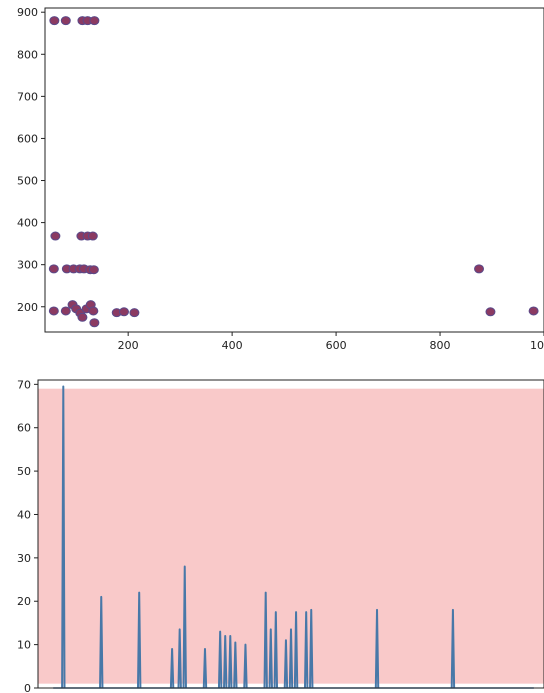 This screenshot has height=693, width=544. Describe the element at coordinates (440, 345) in the screenshot. I see `x-tick-label: 800` at that location.